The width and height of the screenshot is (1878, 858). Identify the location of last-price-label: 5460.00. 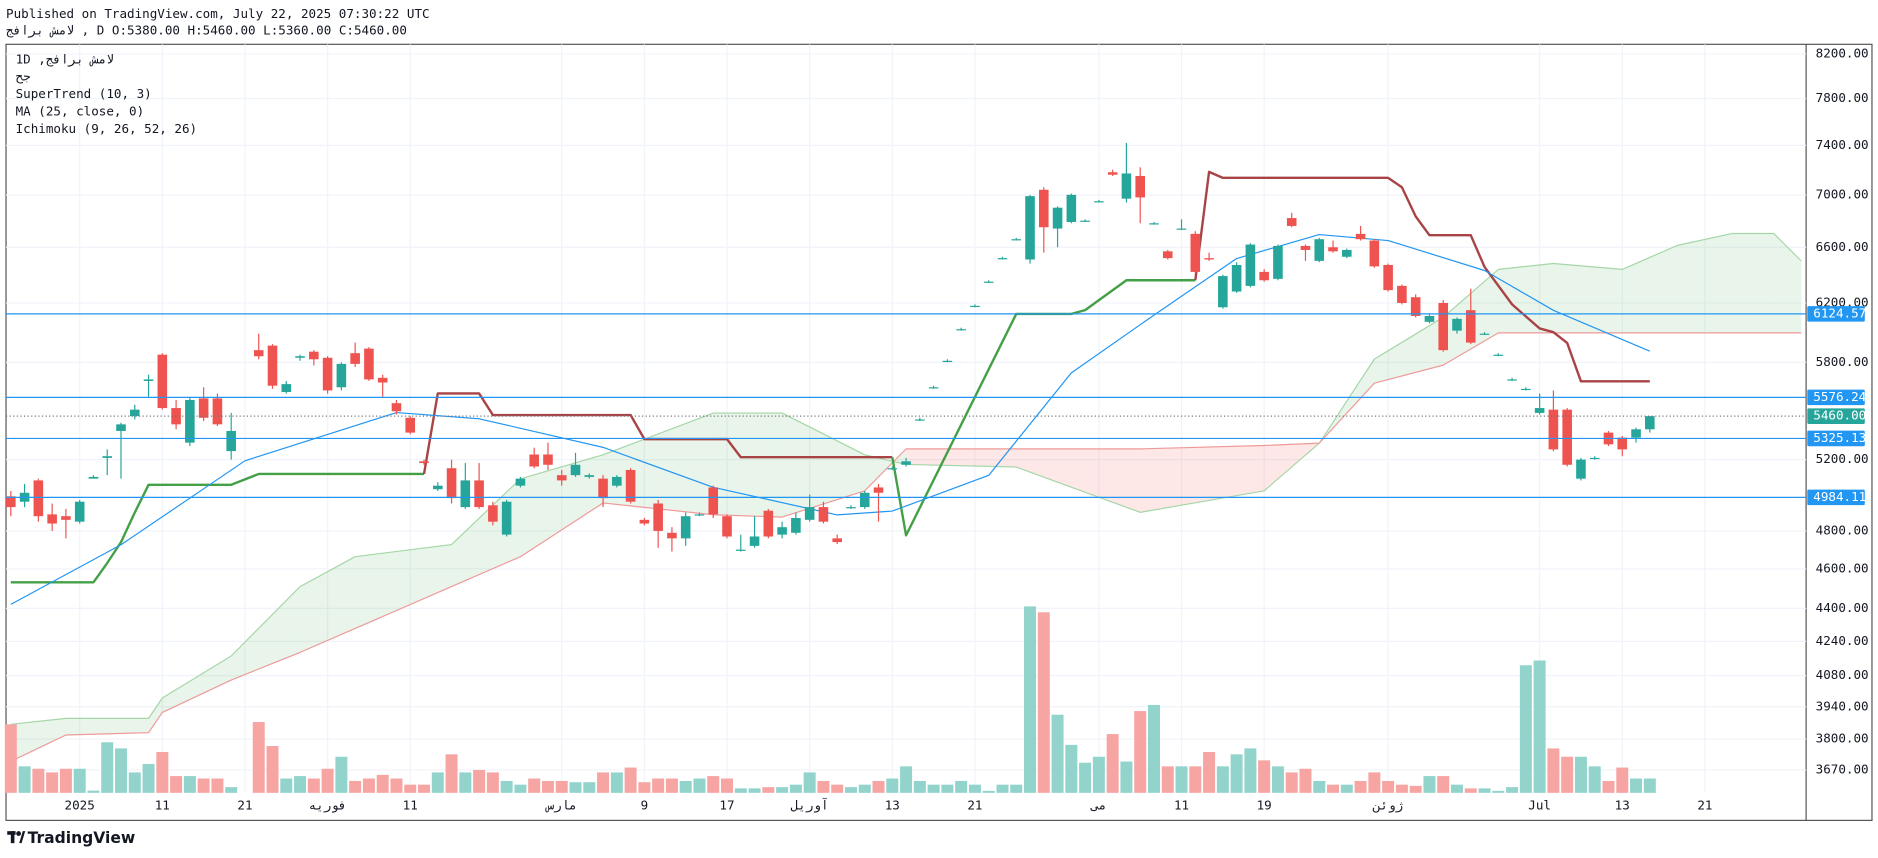
(1839, 415).